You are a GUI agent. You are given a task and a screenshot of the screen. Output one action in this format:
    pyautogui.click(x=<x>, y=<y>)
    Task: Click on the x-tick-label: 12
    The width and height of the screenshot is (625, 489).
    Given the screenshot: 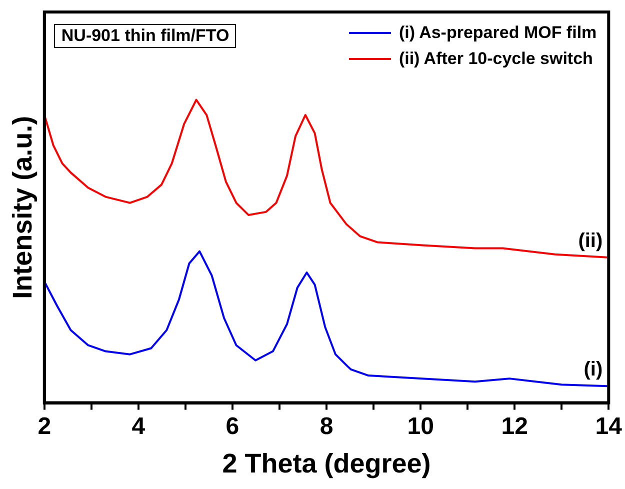 What is the action you would take?
    pyautogui.click(x=514, y=426)
    